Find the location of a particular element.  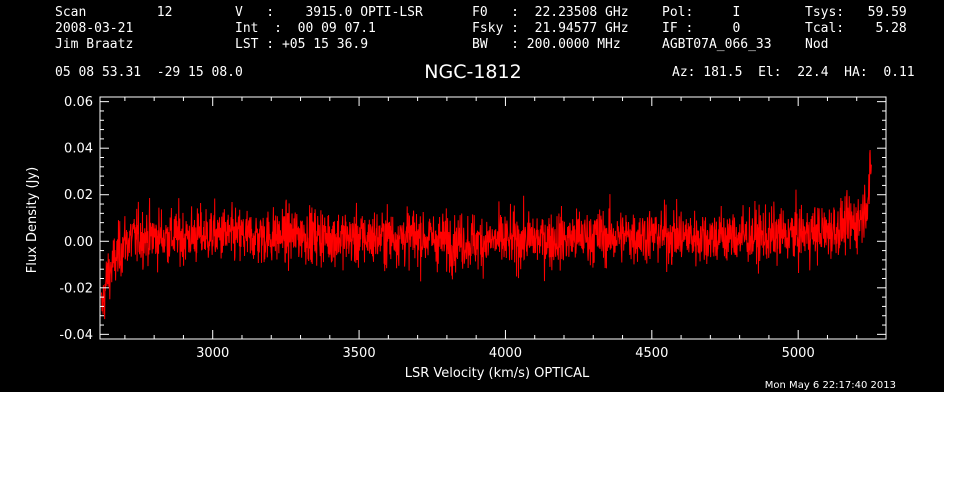

x-tick-label: 5000 is located at coordinates (798, 353).